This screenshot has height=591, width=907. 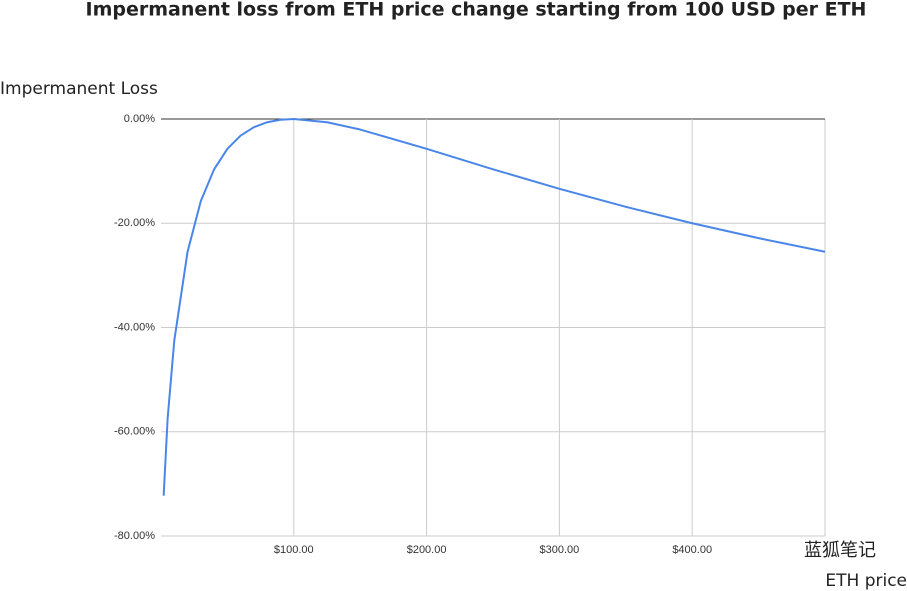 I want to click on x-tick-label: $400.00, so click(x=692, y=550).